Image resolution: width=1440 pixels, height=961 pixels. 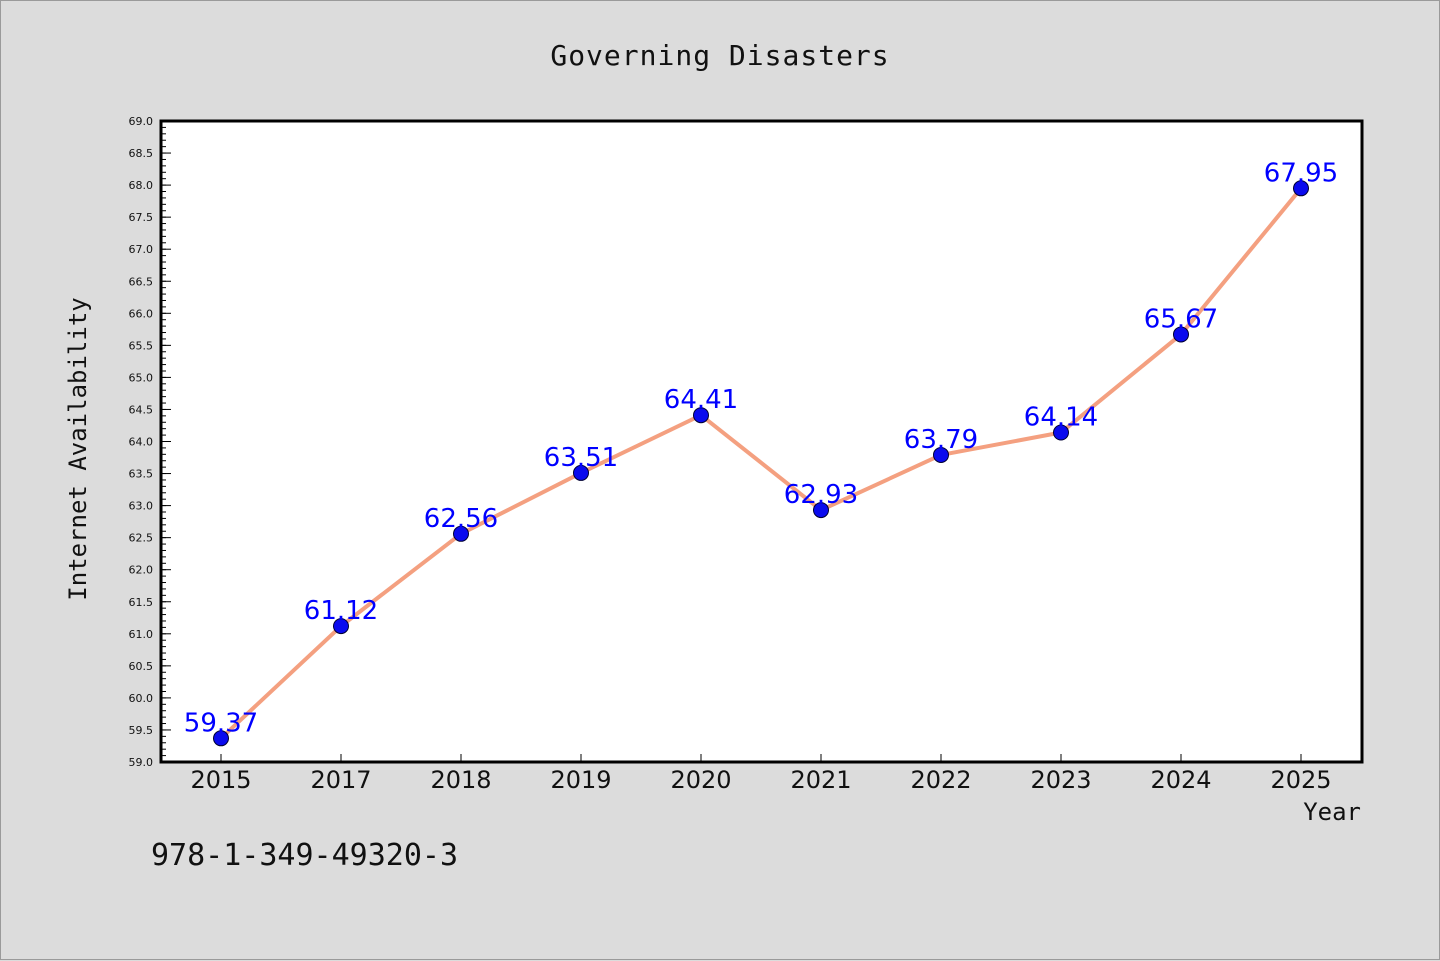 I want to click on x-tick-label: 2025, so click(x=1300, y=780).